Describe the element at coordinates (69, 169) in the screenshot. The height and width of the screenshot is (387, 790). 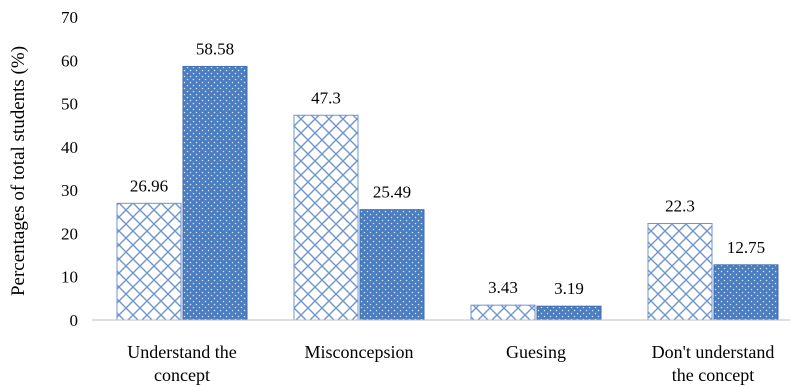
I see `y-axis: 0 10 20 30 40 50 60 70` at that location.